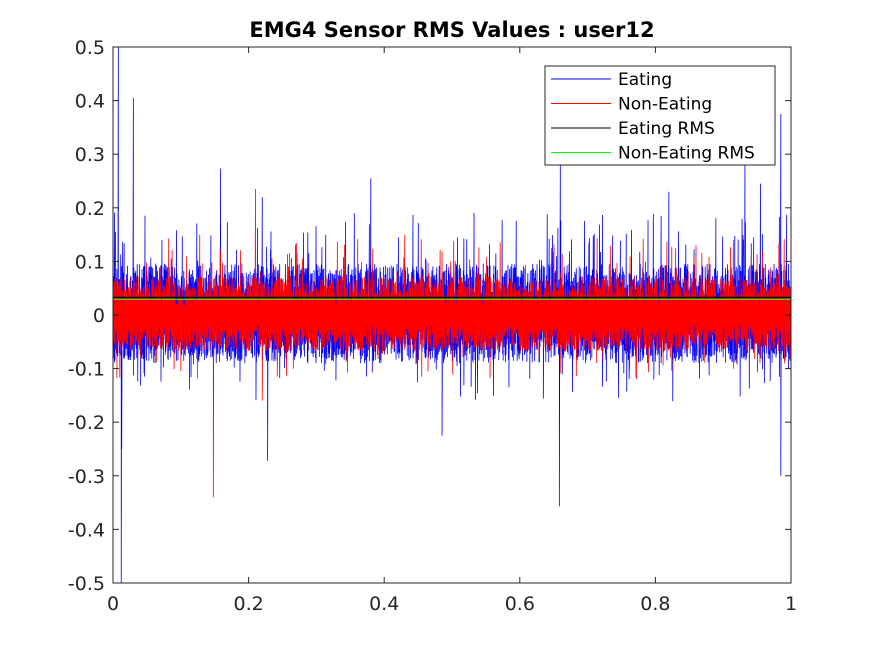  What do you see at coordinates (113, 604) in the screenshot?
I see `x-tick-label: 0` at bounding box center [113, 604].